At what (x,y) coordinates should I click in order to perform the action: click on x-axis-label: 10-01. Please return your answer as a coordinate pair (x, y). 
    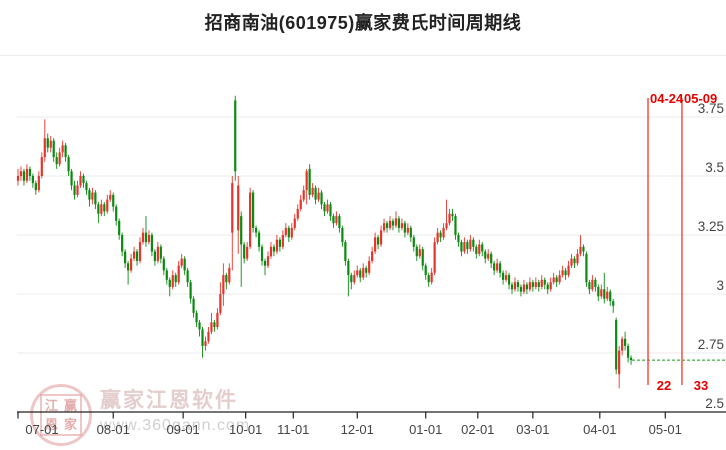
    Looking at the image, I should click on (245, 429).